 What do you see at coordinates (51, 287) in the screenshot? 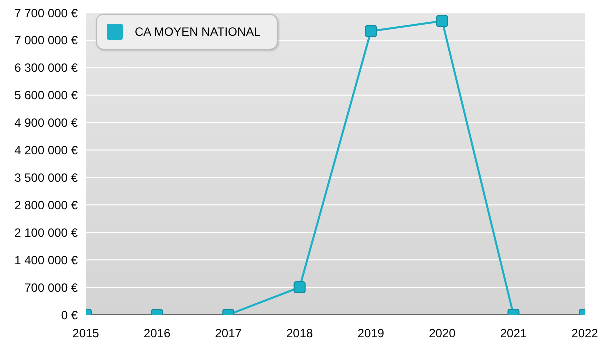
I see `y-tick-label: 700 000 €` at bounding box center [51, 287].